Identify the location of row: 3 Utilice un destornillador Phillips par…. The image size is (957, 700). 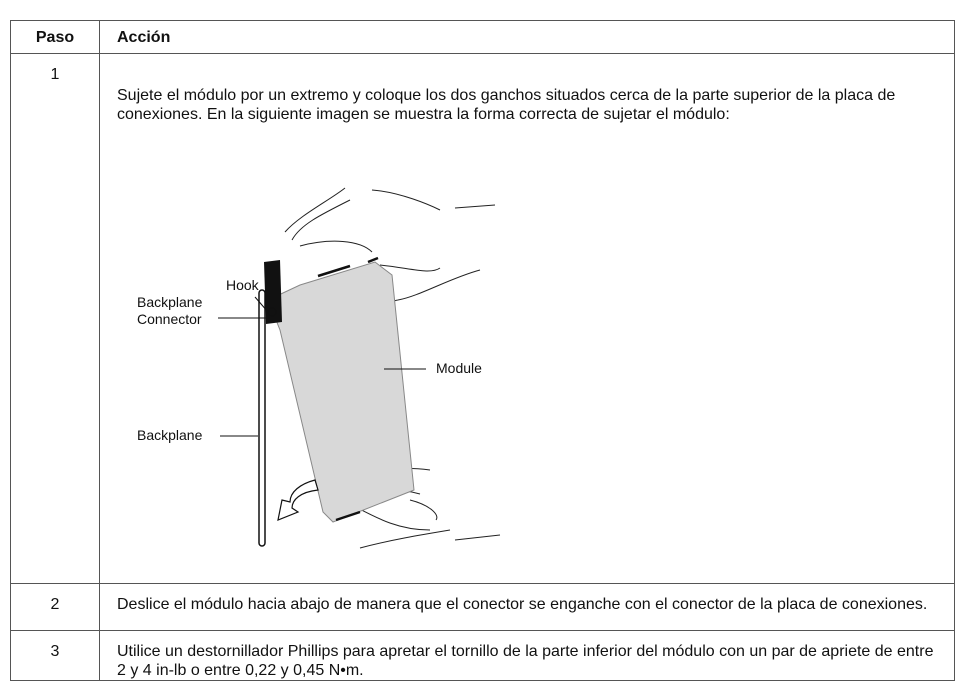
(482, 655).